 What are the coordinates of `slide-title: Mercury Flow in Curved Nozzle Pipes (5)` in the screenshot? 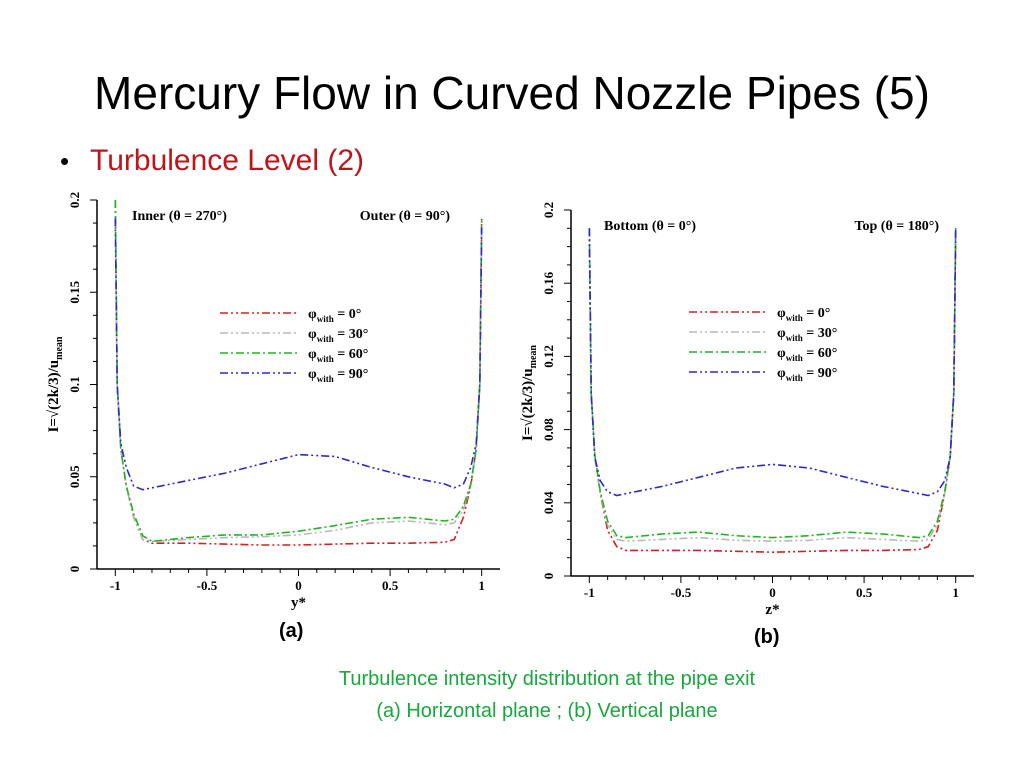 It's located at (512, 93).